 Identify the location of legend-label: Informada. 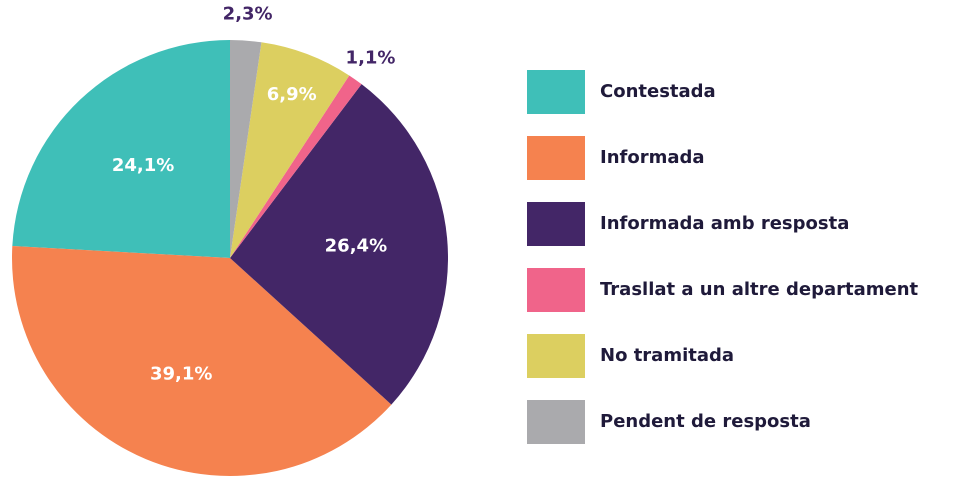
(652, 157).